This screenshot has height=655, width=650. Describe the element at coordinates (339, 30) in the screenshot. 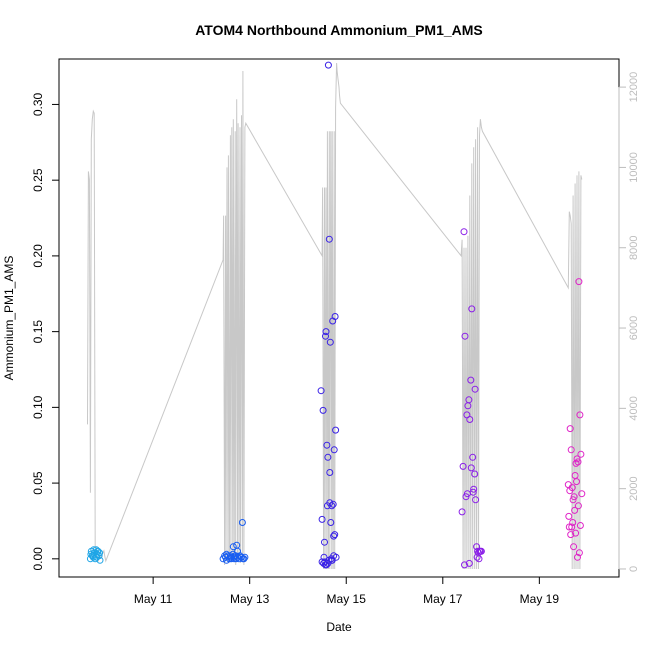

I see `chart-title: ATOM4 Northbound Ammonium_PM1_AMS` at that location.